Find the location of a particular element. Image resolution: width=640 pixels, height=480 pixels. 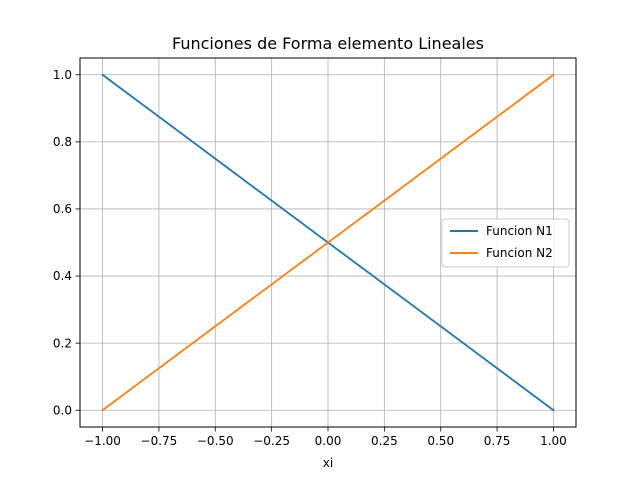

y-tick-label: 0.8 is located at coordinates (62, 142).